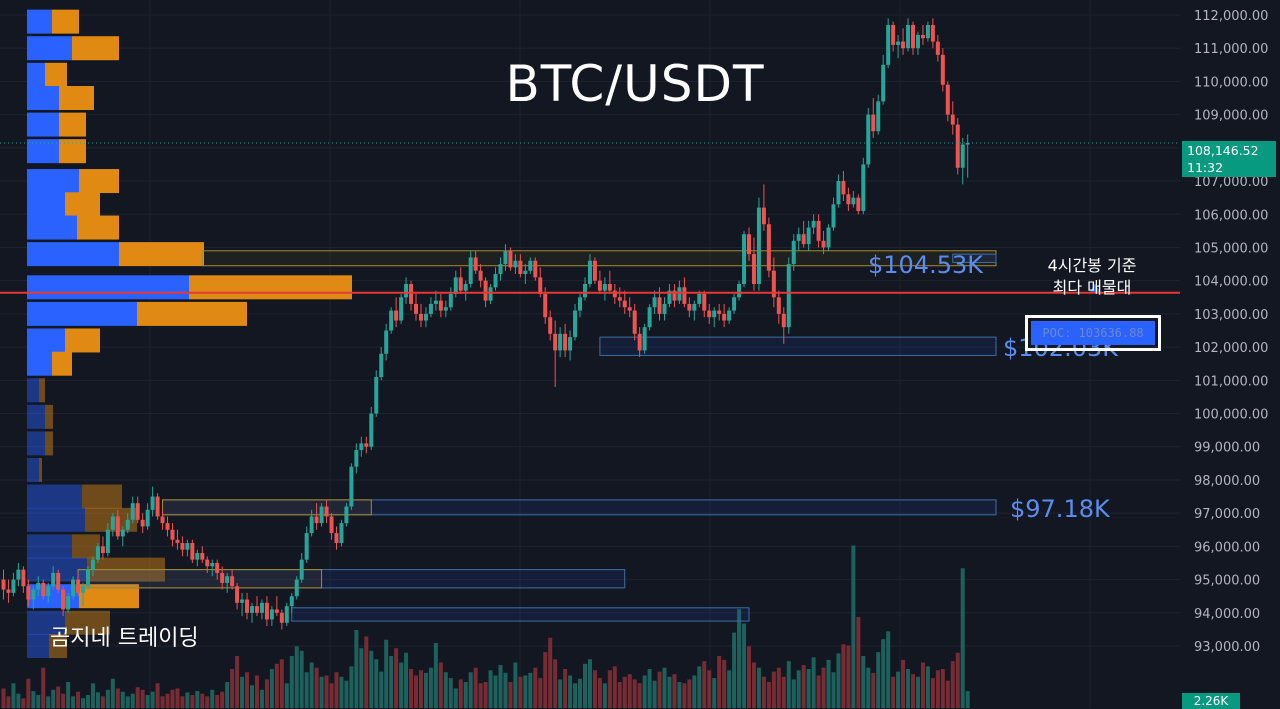 This screenshot has width=1280, height=709. I want to click on price-tick-label: 97,000.00, so click(1227, 514).